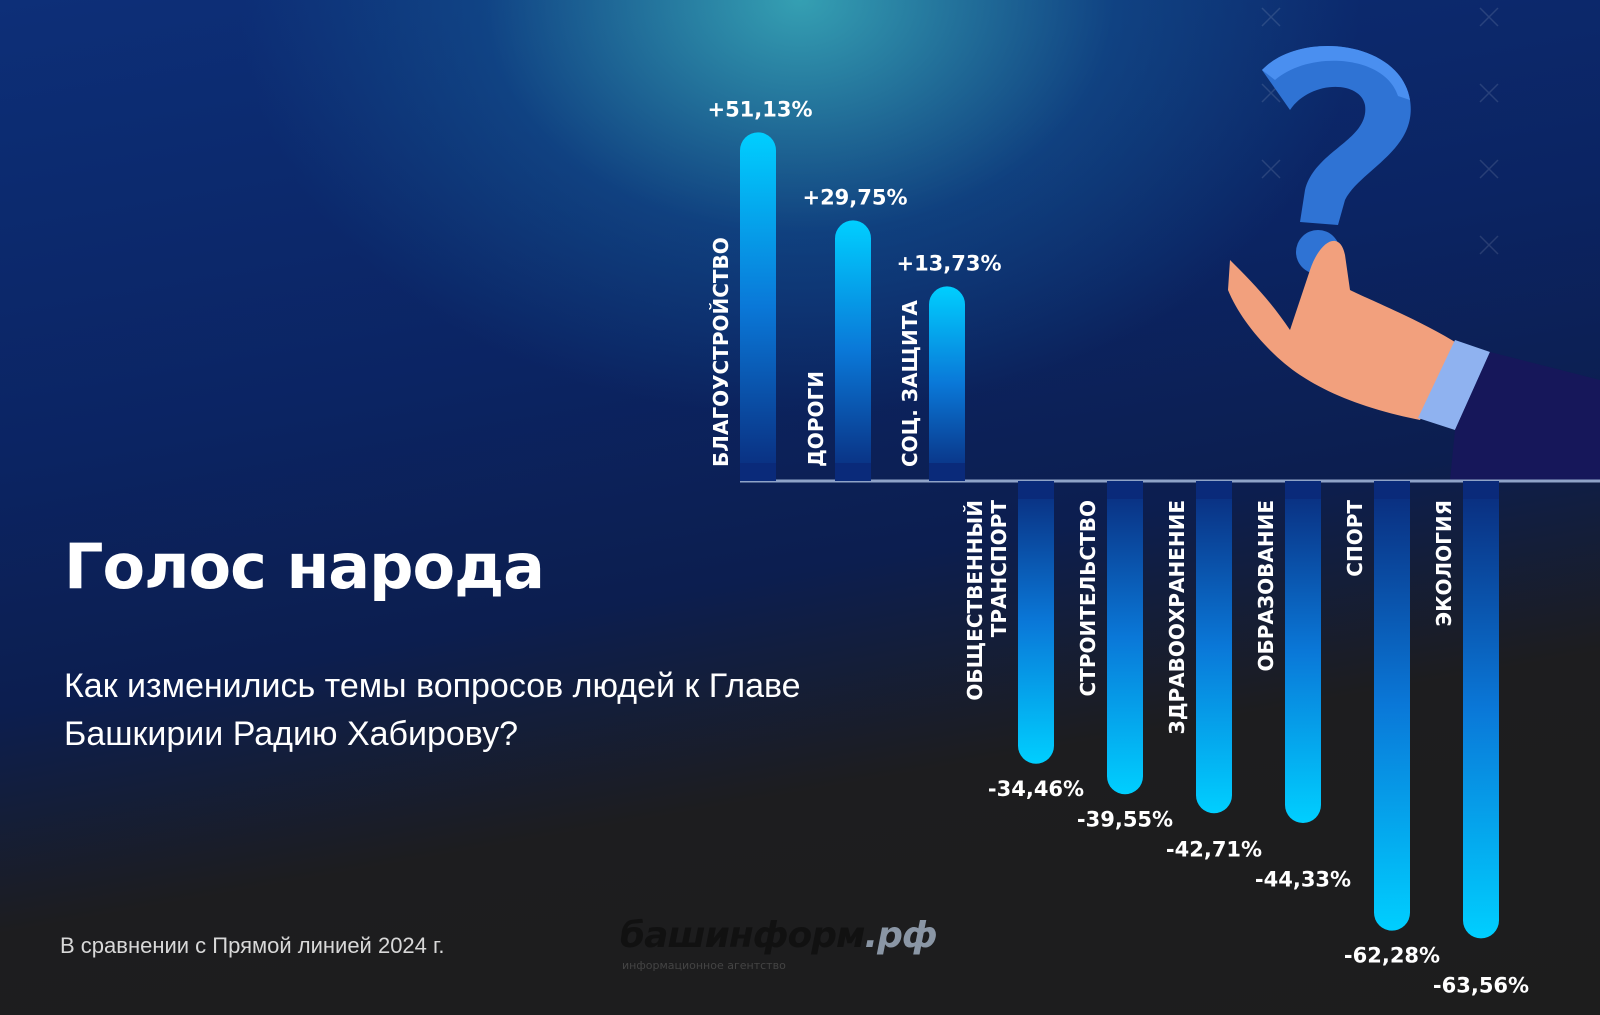  Describe the element at coordinates (948, 263) in the screenshot. I see `value-label: +13,73%` at that location.